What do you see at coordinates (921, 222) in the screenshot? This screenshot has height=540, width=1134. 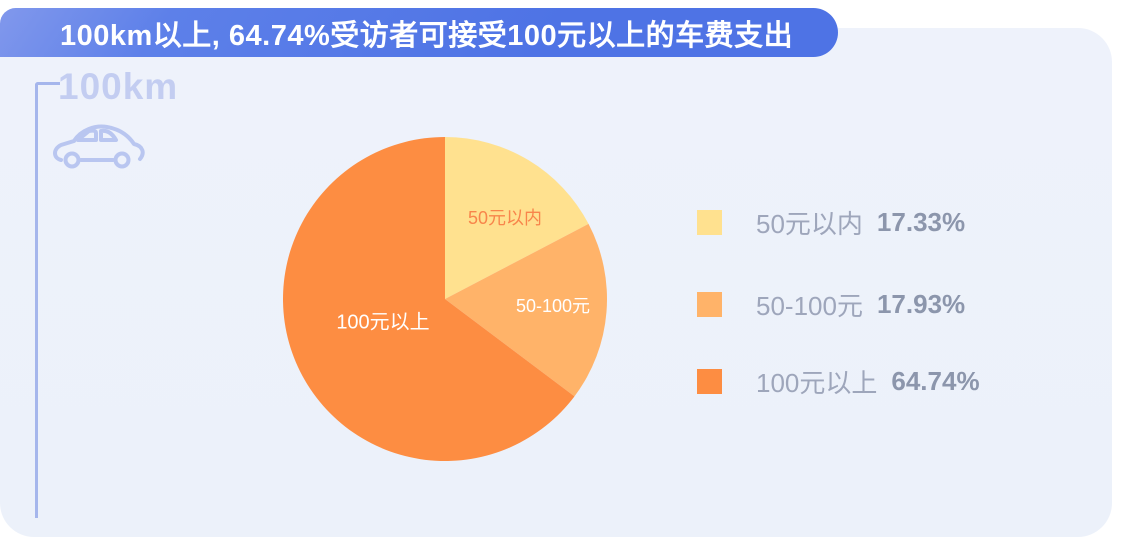 I see `legend-value: 17.33%` at bounding box center [921, 222].